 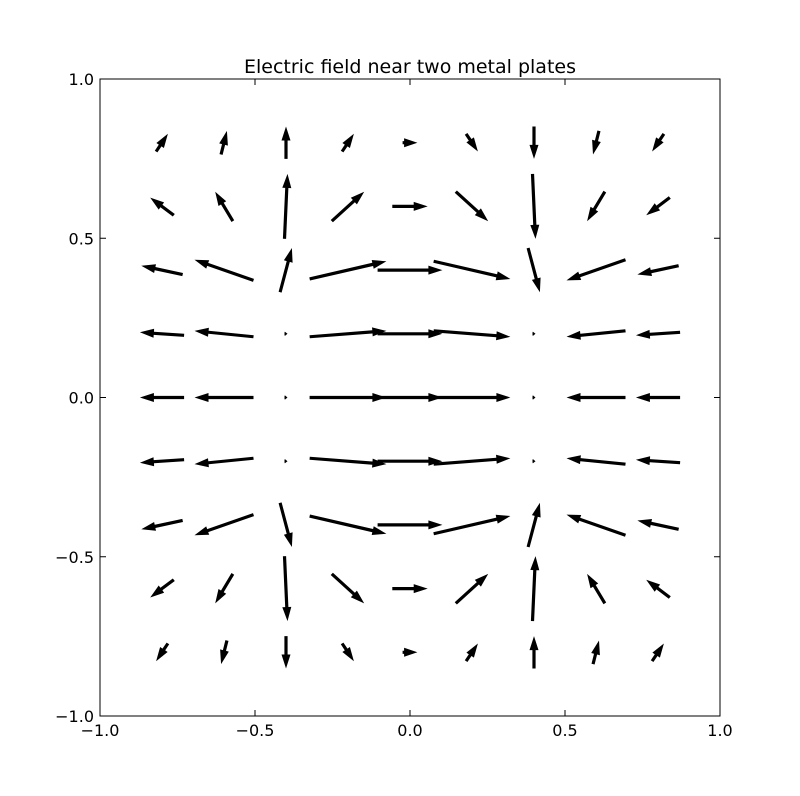 I want to click on x-tick-label: 0.5, so click(x=564, y=730).